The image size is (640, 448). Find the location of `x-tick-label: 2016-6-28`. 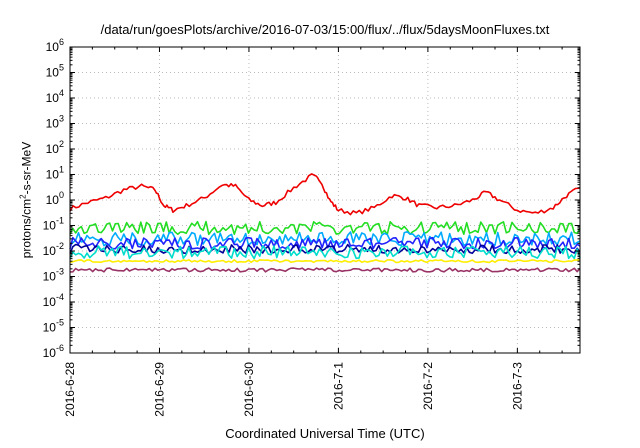

x-tick-label: 2016-6-28 is located at coordinates (70, 389).